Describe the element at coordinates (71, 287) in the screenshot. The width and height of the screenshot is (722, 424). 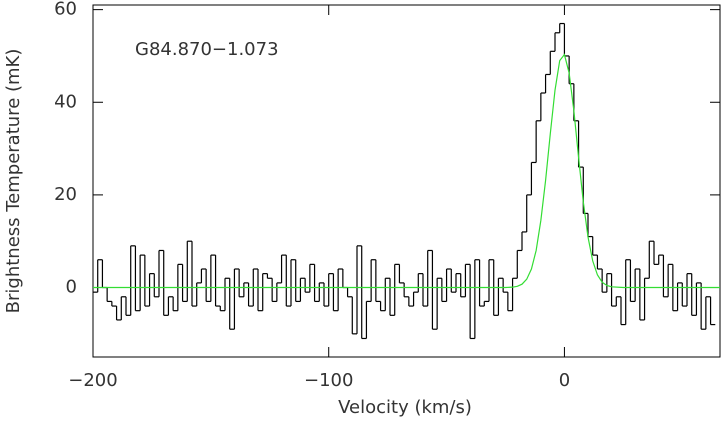
I see `y-tick-label: 0` at that location.